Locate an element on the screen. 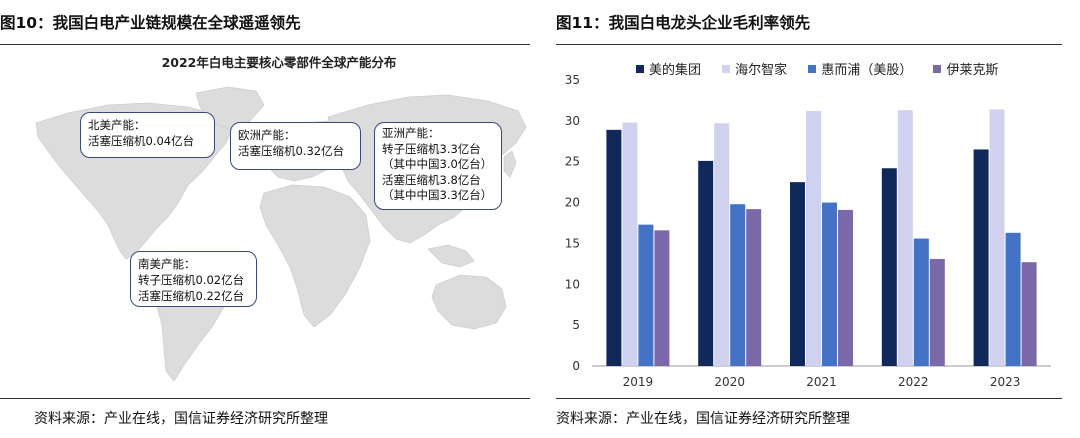 The image size is (1080, 438). legend-label-1: 海尔智家 is located at coordinates (761, 70).